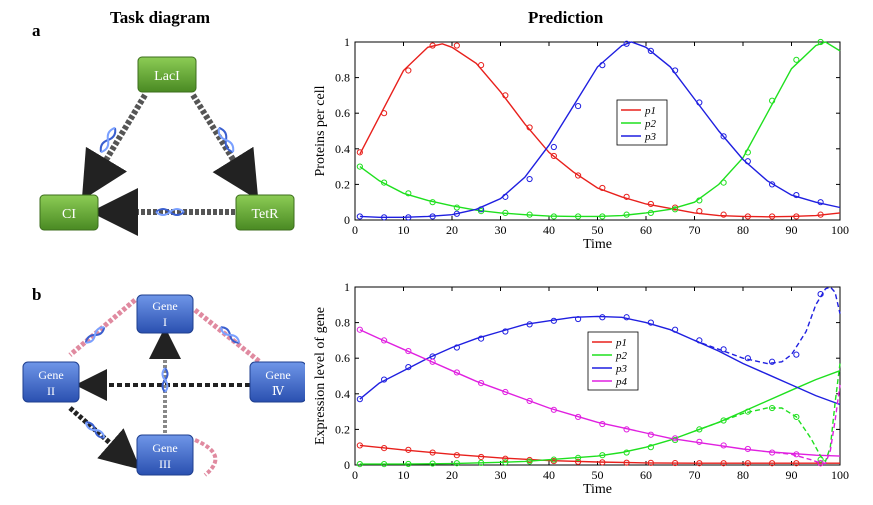 Image resolution: width=873 pixels, height=505 pixels. I want to click on legend-label: p4, so click(621, 382).